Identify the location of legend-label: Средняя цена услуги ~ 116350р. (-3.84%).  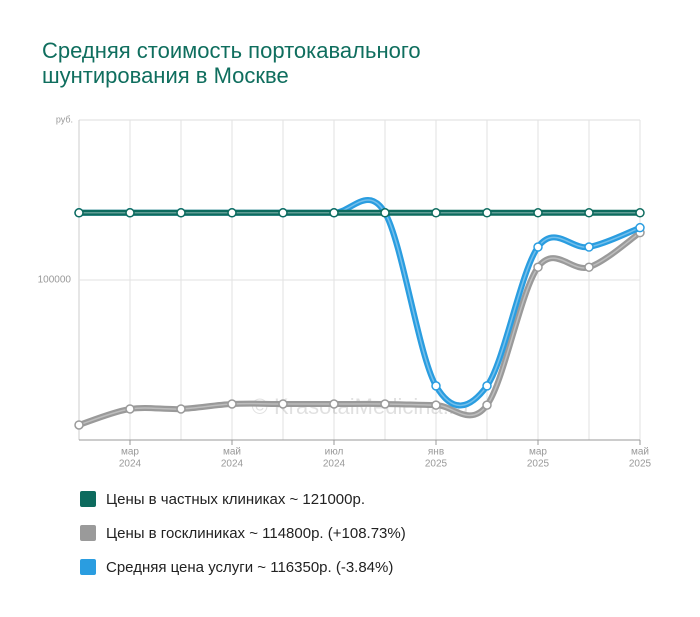
(249, 567).